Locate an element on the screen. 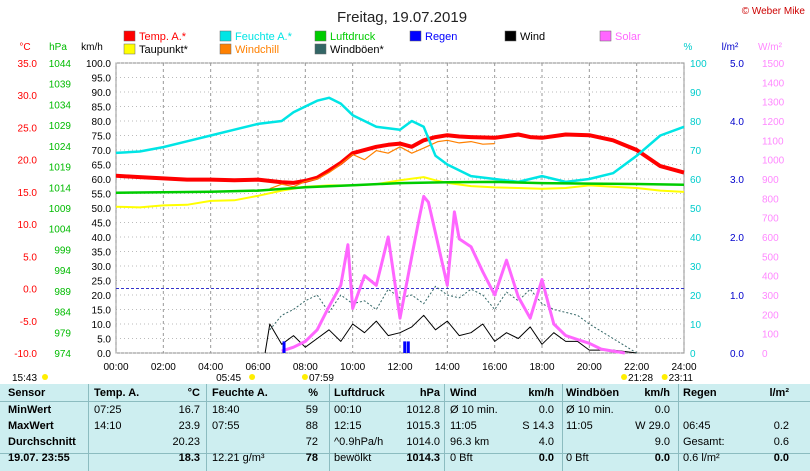  wind-tick-label: 0.0 is located at coordinates (104, 354).